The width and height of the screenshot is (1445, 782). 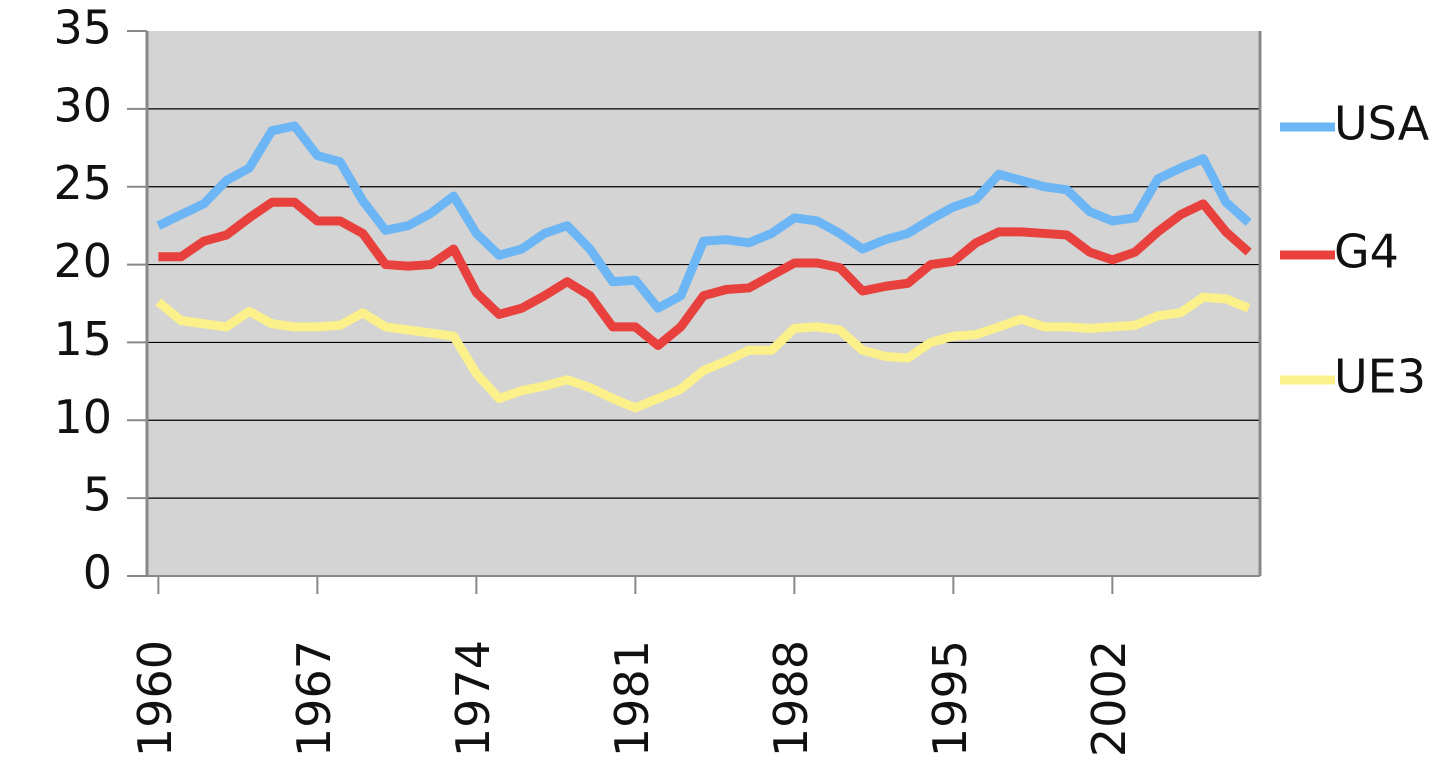 What do you see at coordinates (82, 183) in the screenshot?
I see `y-tick-label: 25` at bounding box center [82, 183].